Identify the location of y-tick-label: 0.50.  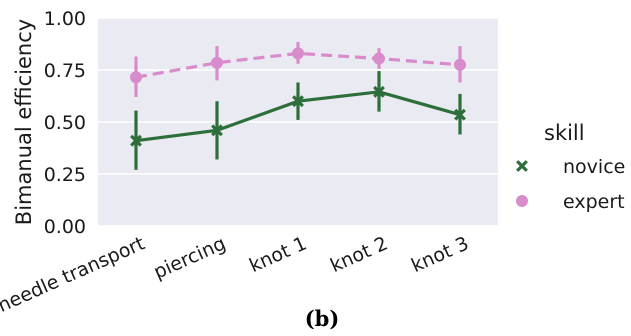
(65, 123).